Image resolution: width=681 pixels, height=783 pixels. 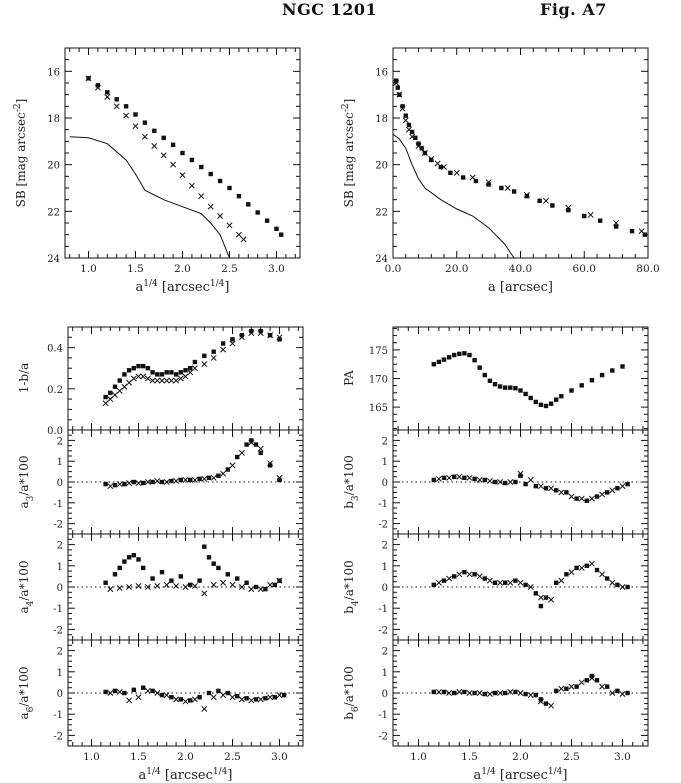 I want to click on y-tick-label: 0, so click(x=60, y=483).